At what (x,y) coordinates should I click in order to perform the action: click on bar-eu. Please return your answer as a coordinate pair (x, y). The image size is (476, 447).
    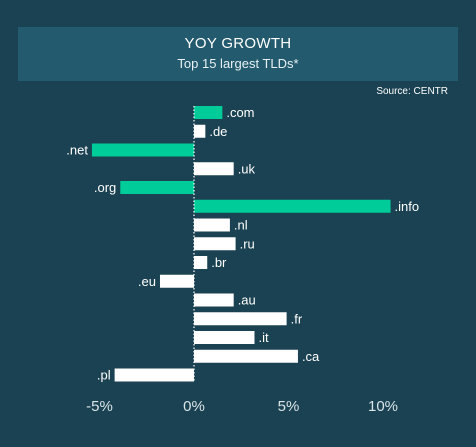
    Looking at the image, I should click on (176, 281).